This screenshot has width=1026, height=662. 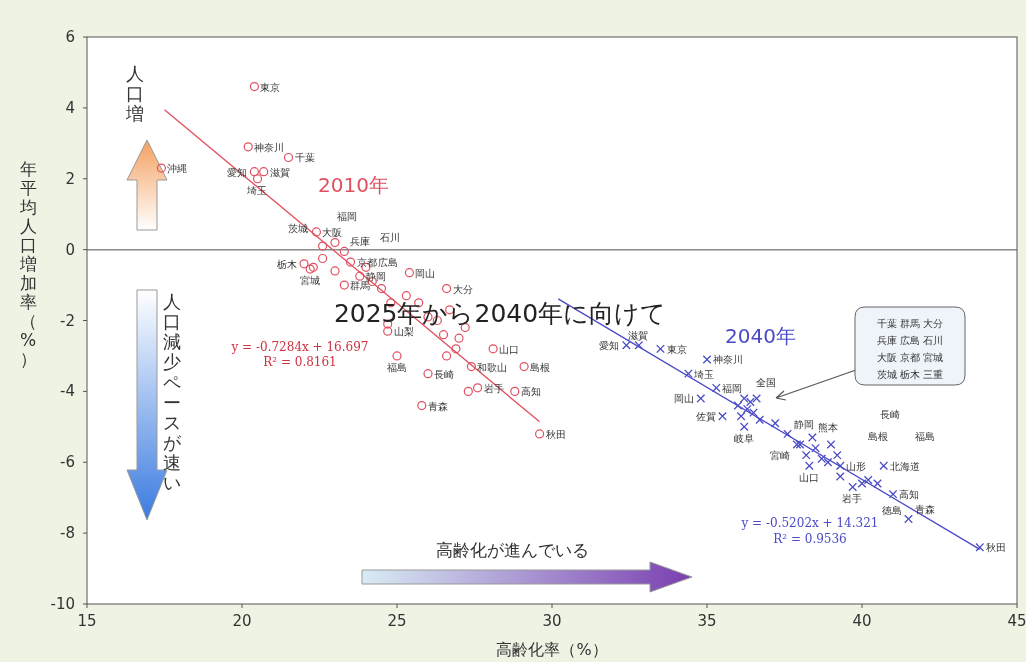 I want to click on annotation: 石川, so click(x=390, y=238).